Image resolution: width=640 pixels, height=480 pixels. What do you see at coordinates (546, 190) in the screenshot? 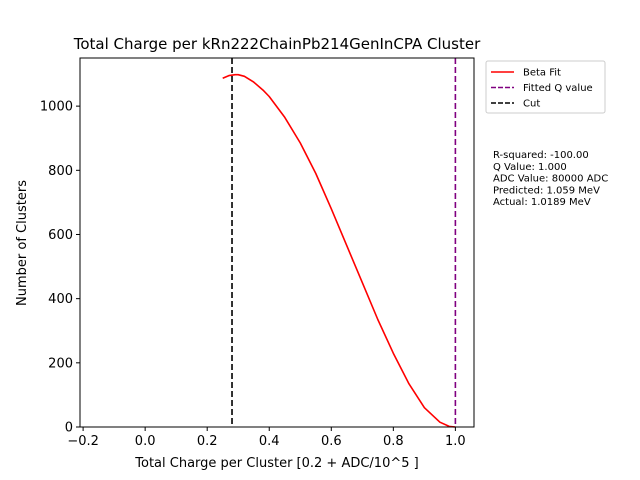
I see `stats-line-3: Predicted: 1.059 MeV` at bounding box center [546, 190].